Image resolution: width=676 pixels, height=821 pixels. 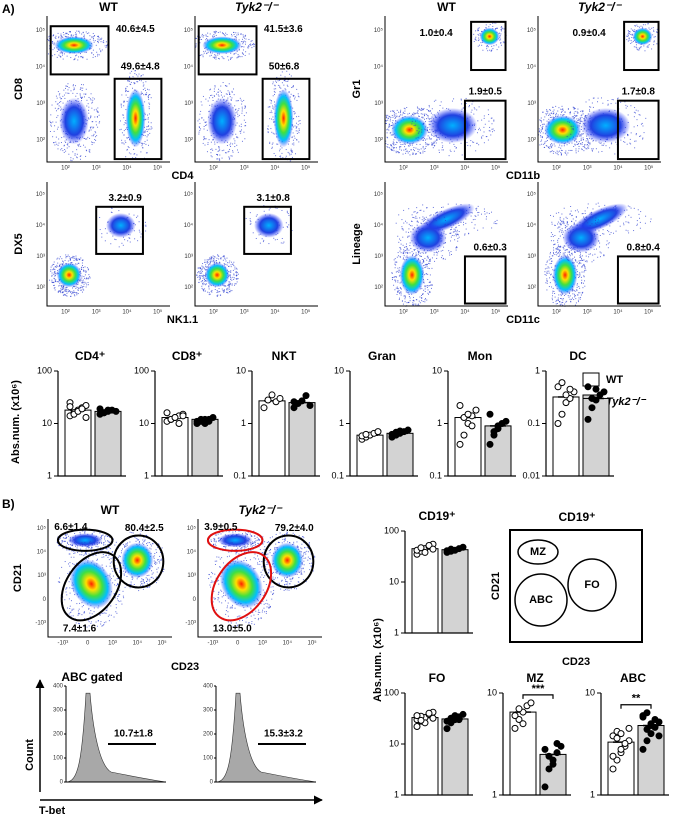 I want to click on x-tick-label: 10², so click(x=65, y=313).